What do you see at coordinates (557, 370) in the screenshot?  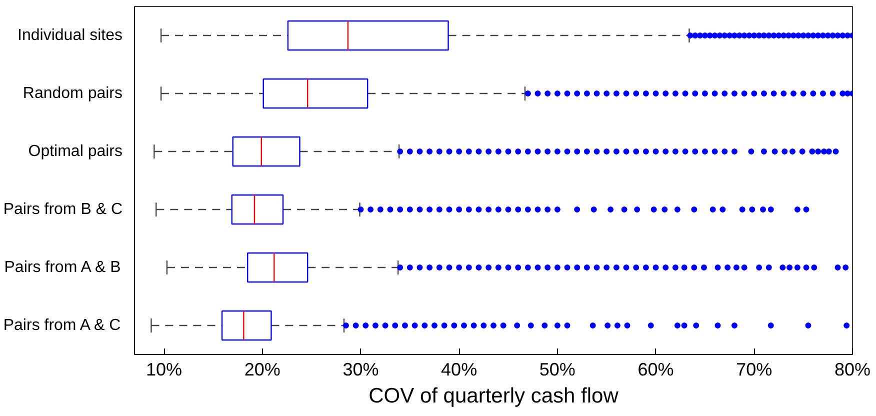 I see `x-tick-label: 50%` at bounding box center [557, 370].